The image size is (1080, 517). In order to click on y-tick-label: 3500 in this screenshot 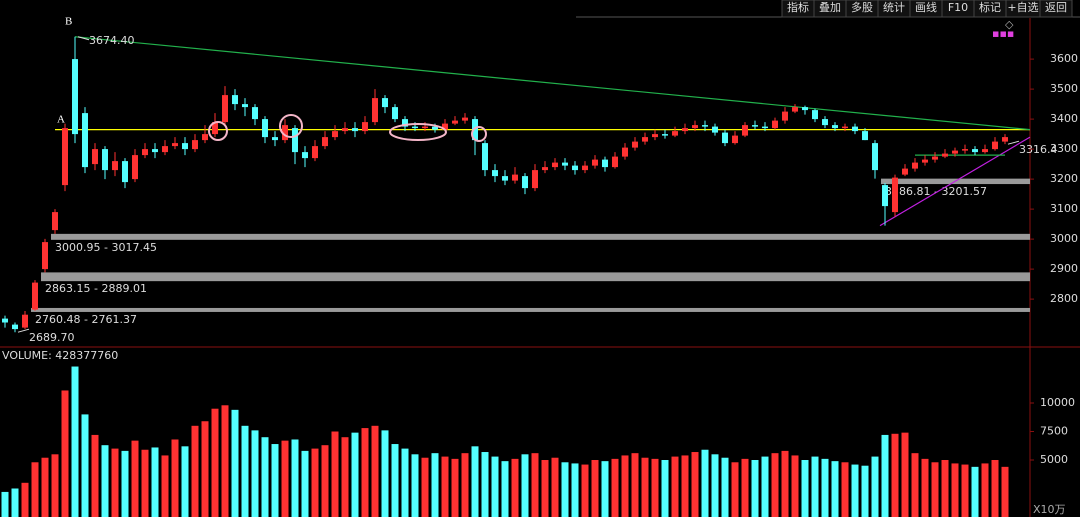, I will do `click(1064, 88)`.